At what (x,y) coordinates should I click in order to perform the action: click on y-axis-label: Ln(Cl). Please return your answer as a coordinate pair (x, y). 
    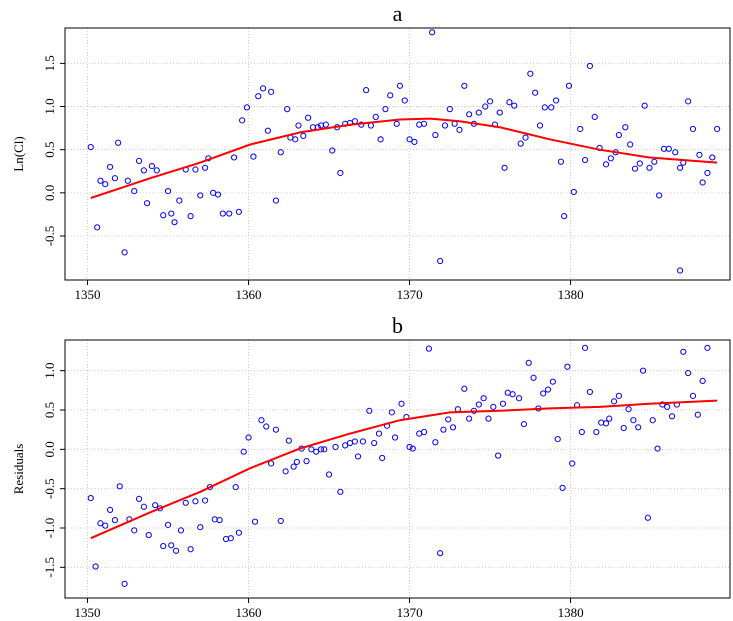
    Looking at the image, I should click on (18, 153).